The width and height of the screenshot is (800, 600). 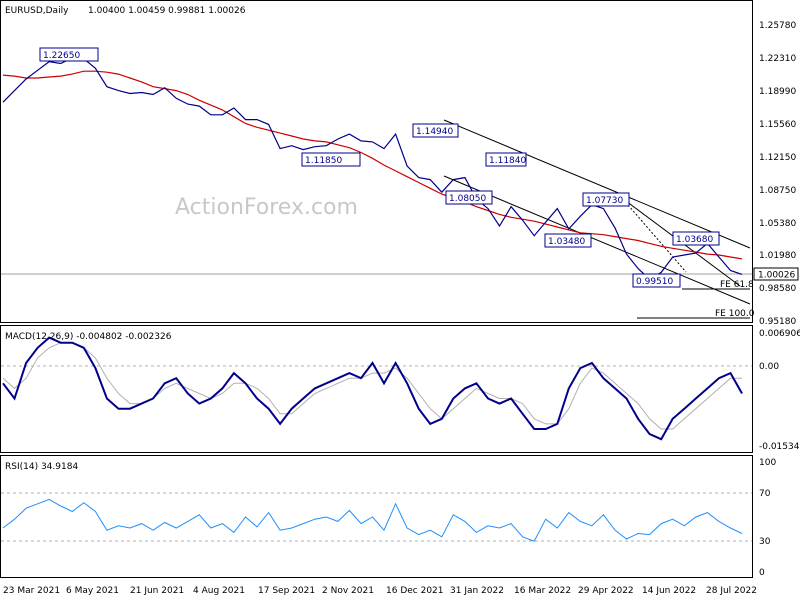 What do you see at coordinates (606, 591) in the screenshot?
I see `x-tick-label: 29 Apr 2022` at bounding box center [606, 591].